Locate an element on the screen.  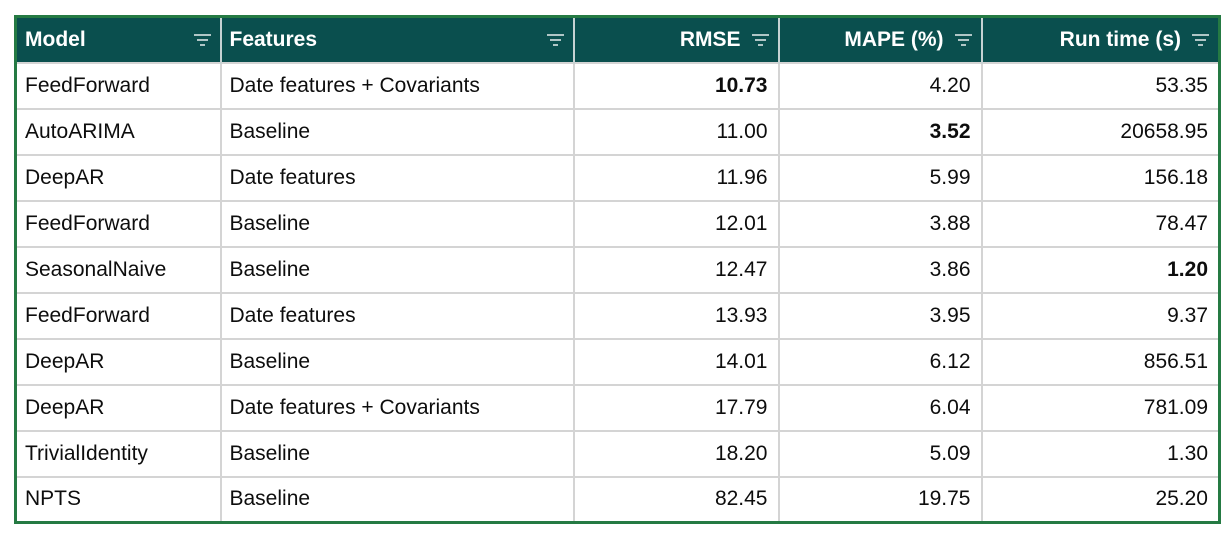
table-row: NPTS Baseline 82.45 19.75 25.20 is located at coordinates (617, 499).